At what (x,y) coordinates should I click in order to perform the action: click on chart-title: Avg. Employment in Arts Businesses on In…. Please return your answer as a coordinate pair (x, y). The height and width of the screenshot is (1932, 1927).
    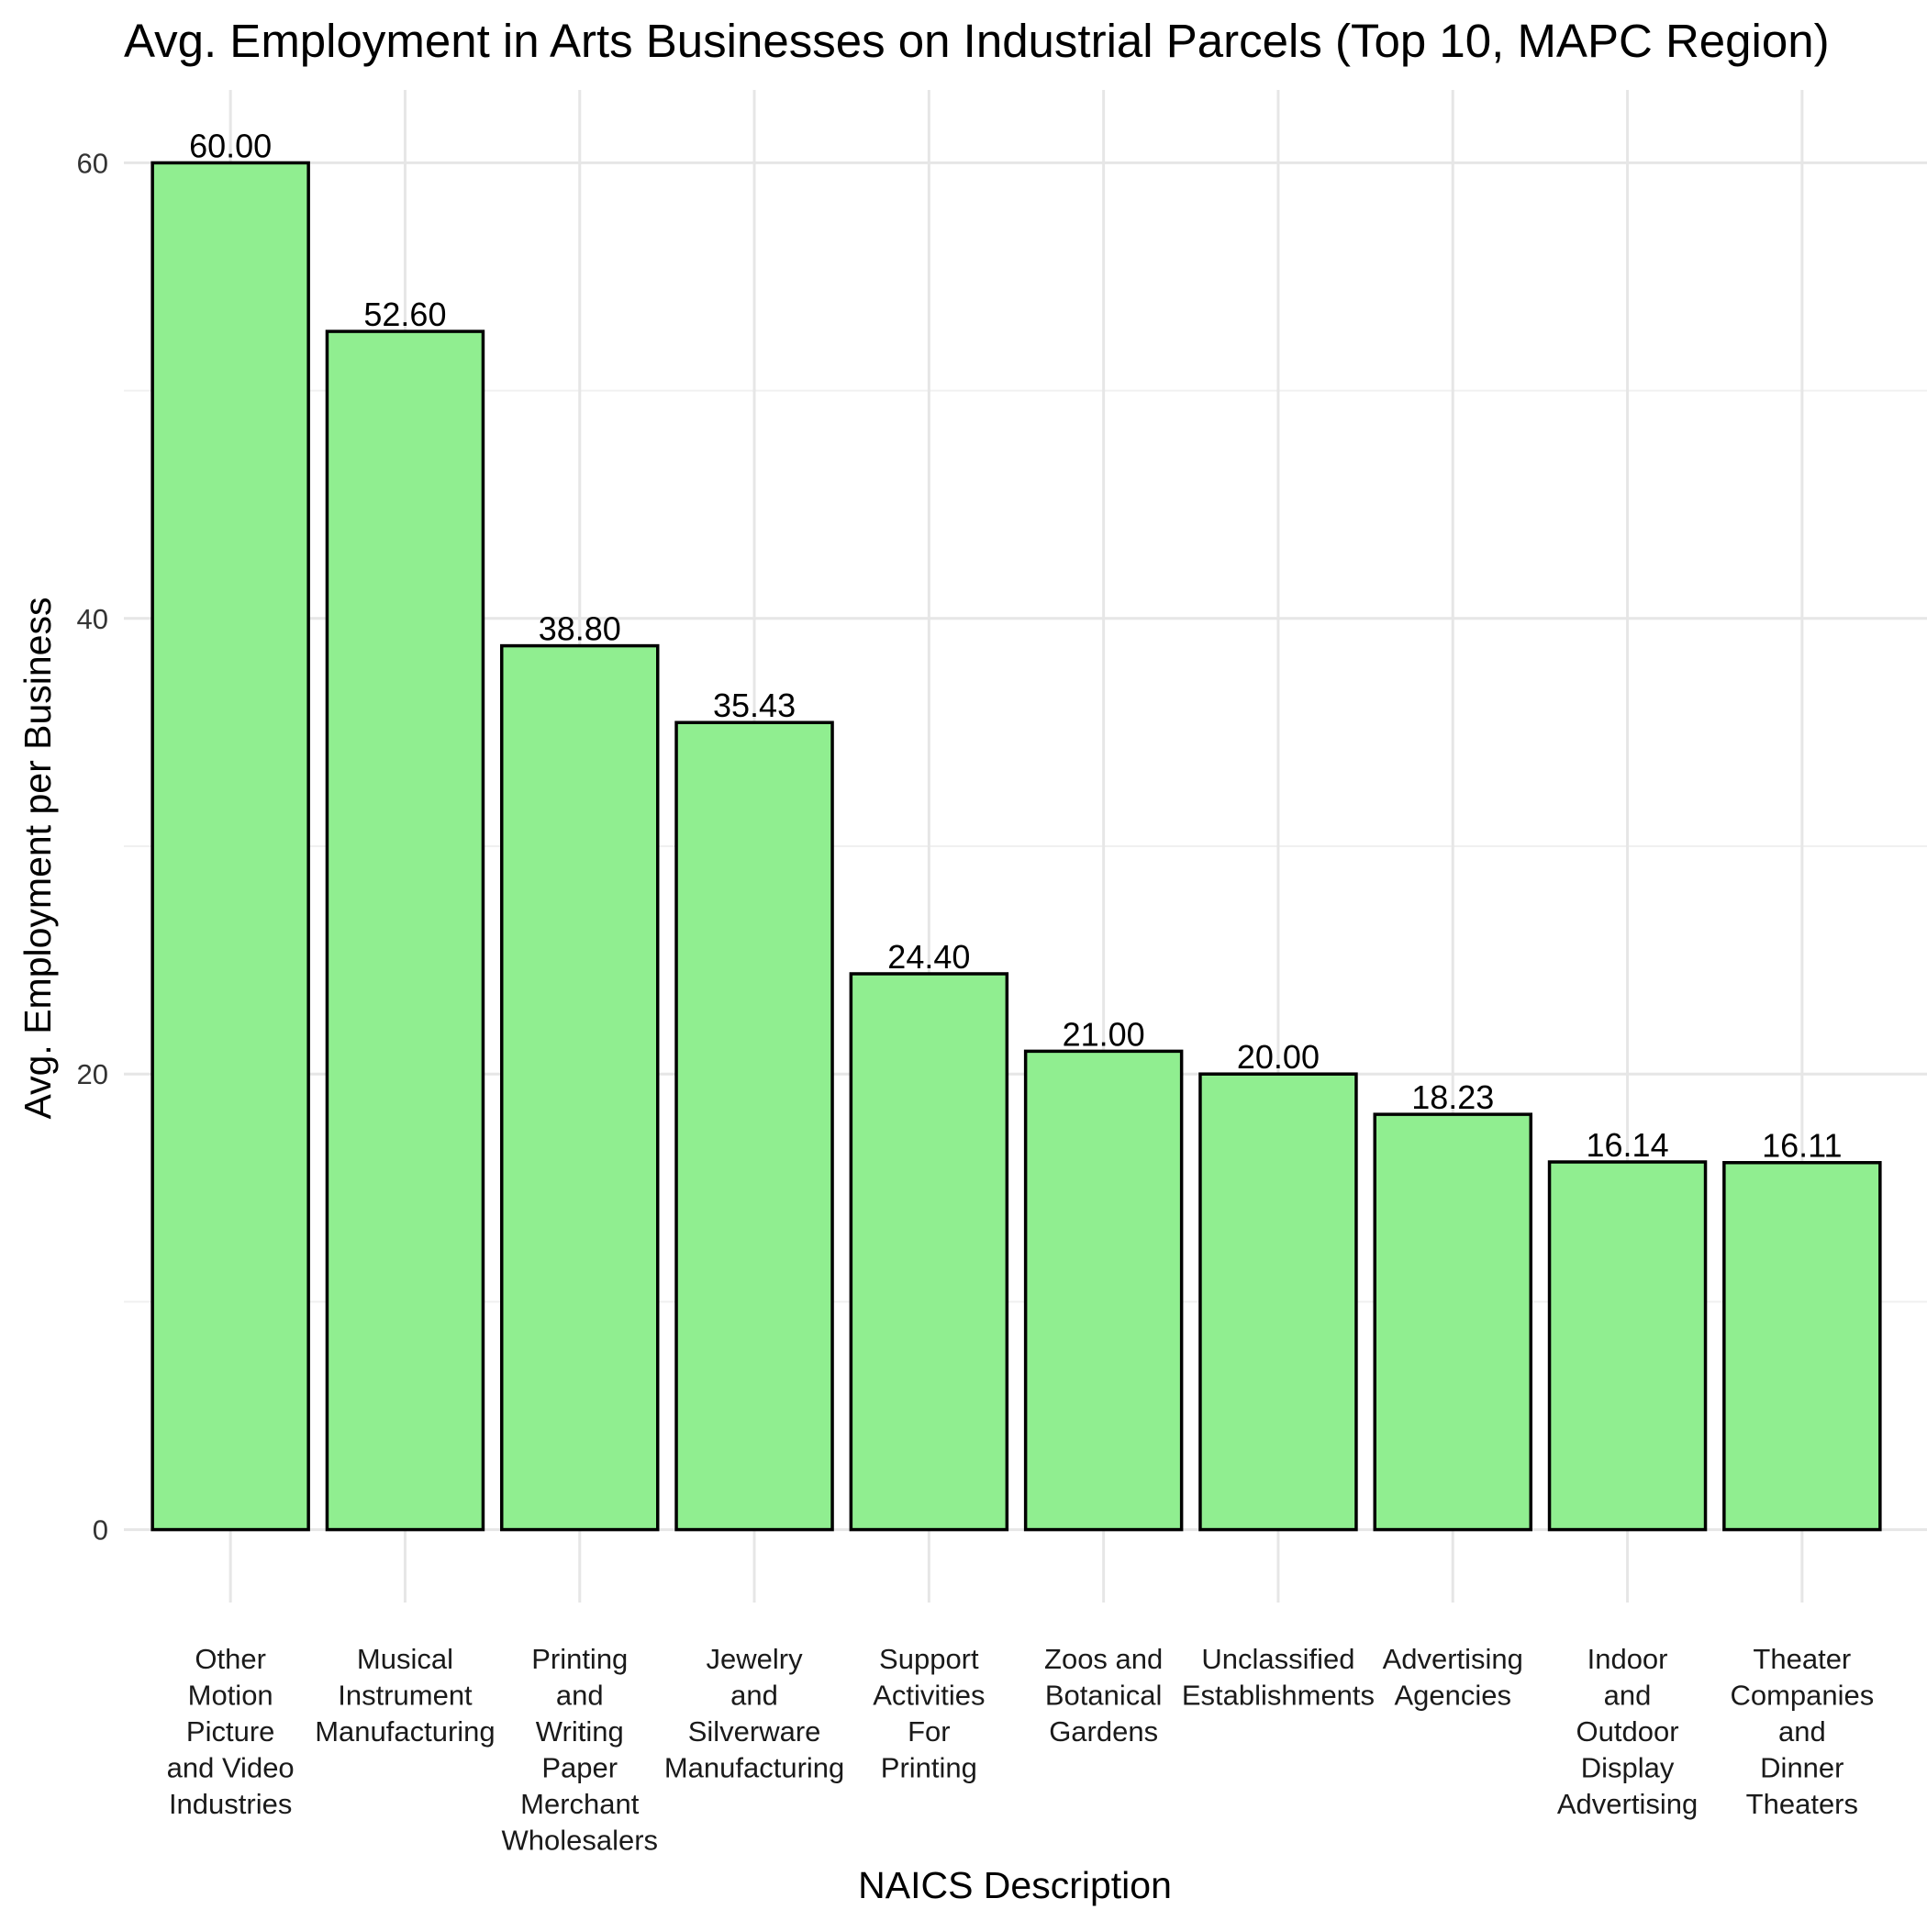
    Looking at the image, I should click on (977, 41).